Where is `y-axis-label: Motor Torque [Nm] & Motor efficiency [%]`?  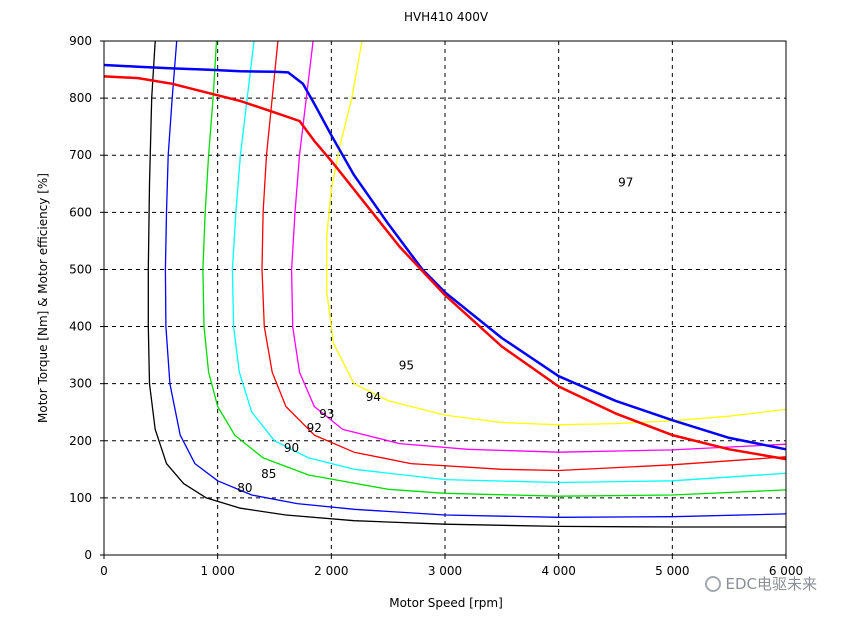
y-axis-label: Motor Torque [Nm] & Motor efficiency [%] is located at coordinates (43, 298).